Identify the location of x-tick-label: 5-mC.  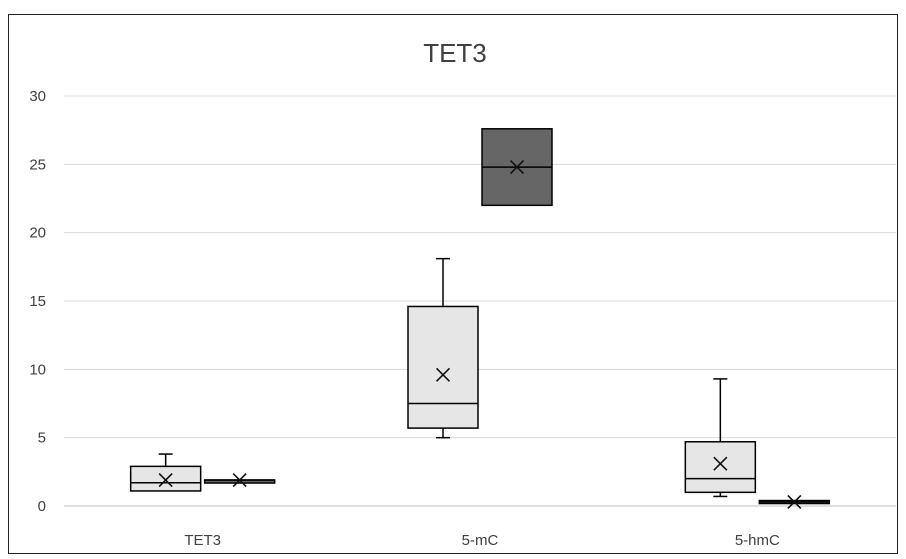
(480, 540).